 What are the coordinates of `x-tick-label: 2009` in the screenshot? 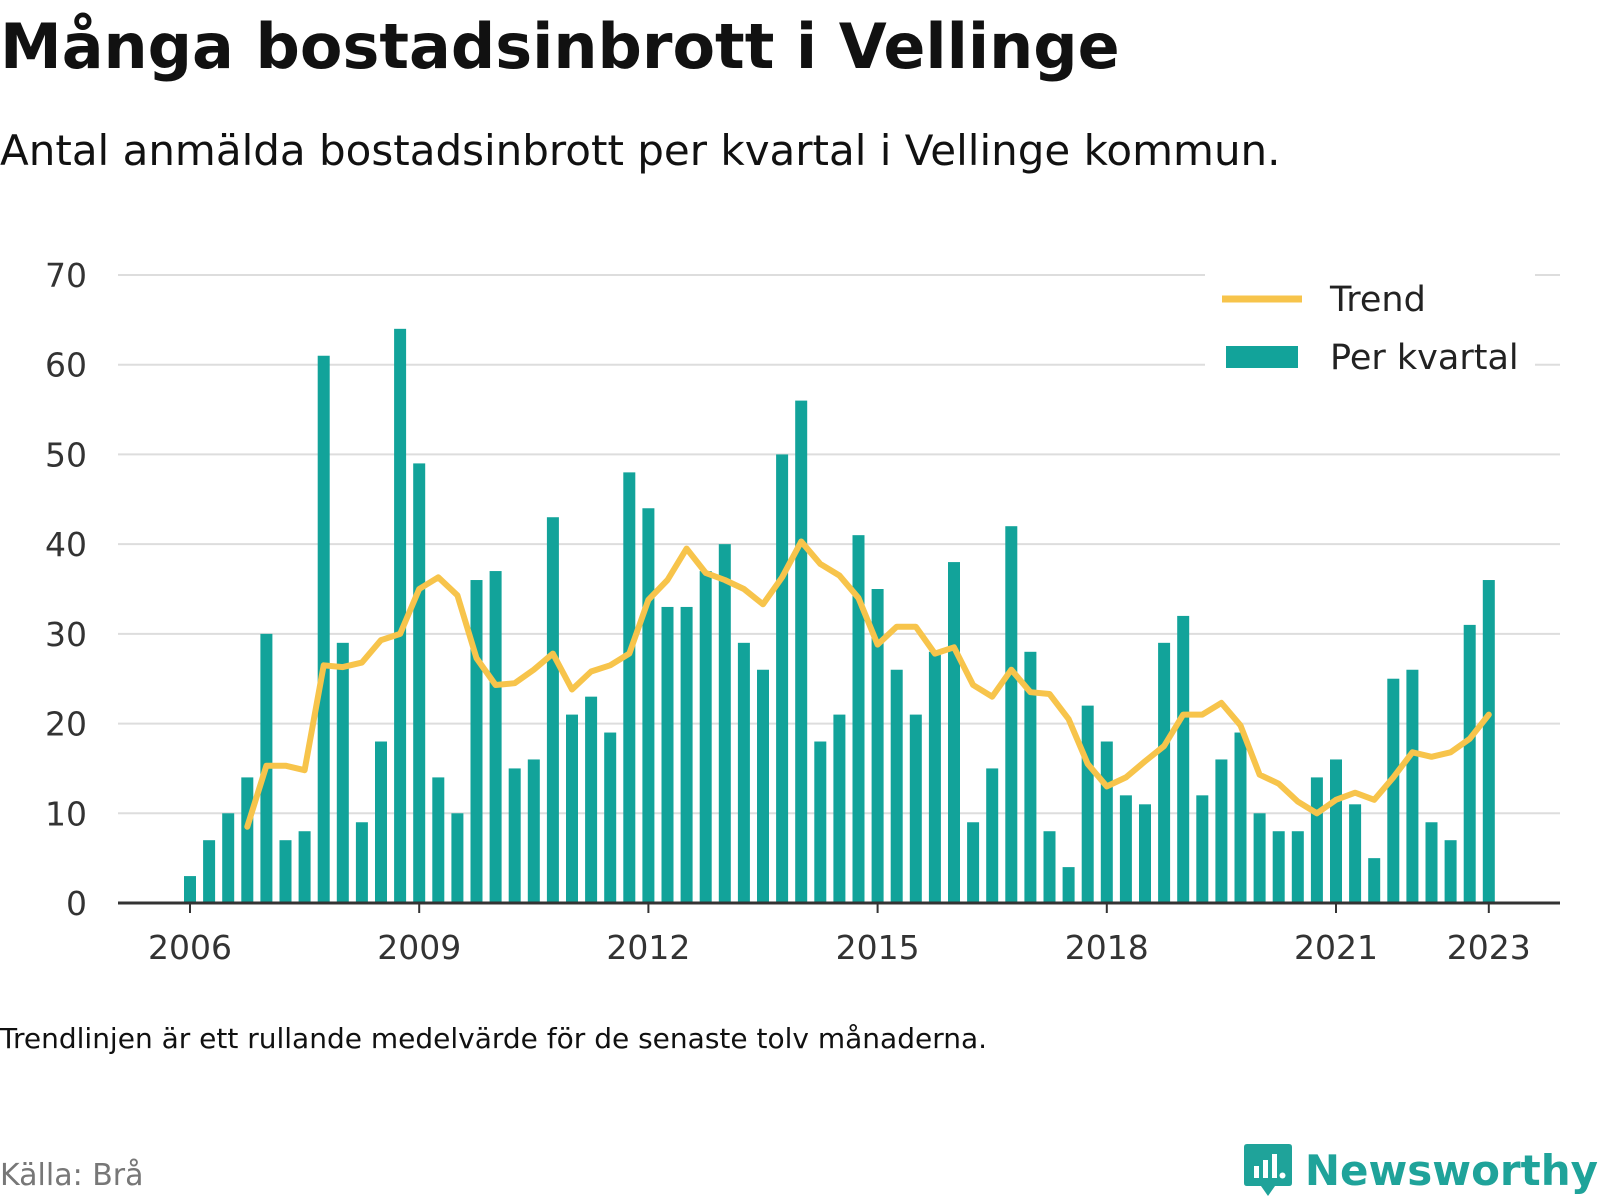 It's located at (419, 947).